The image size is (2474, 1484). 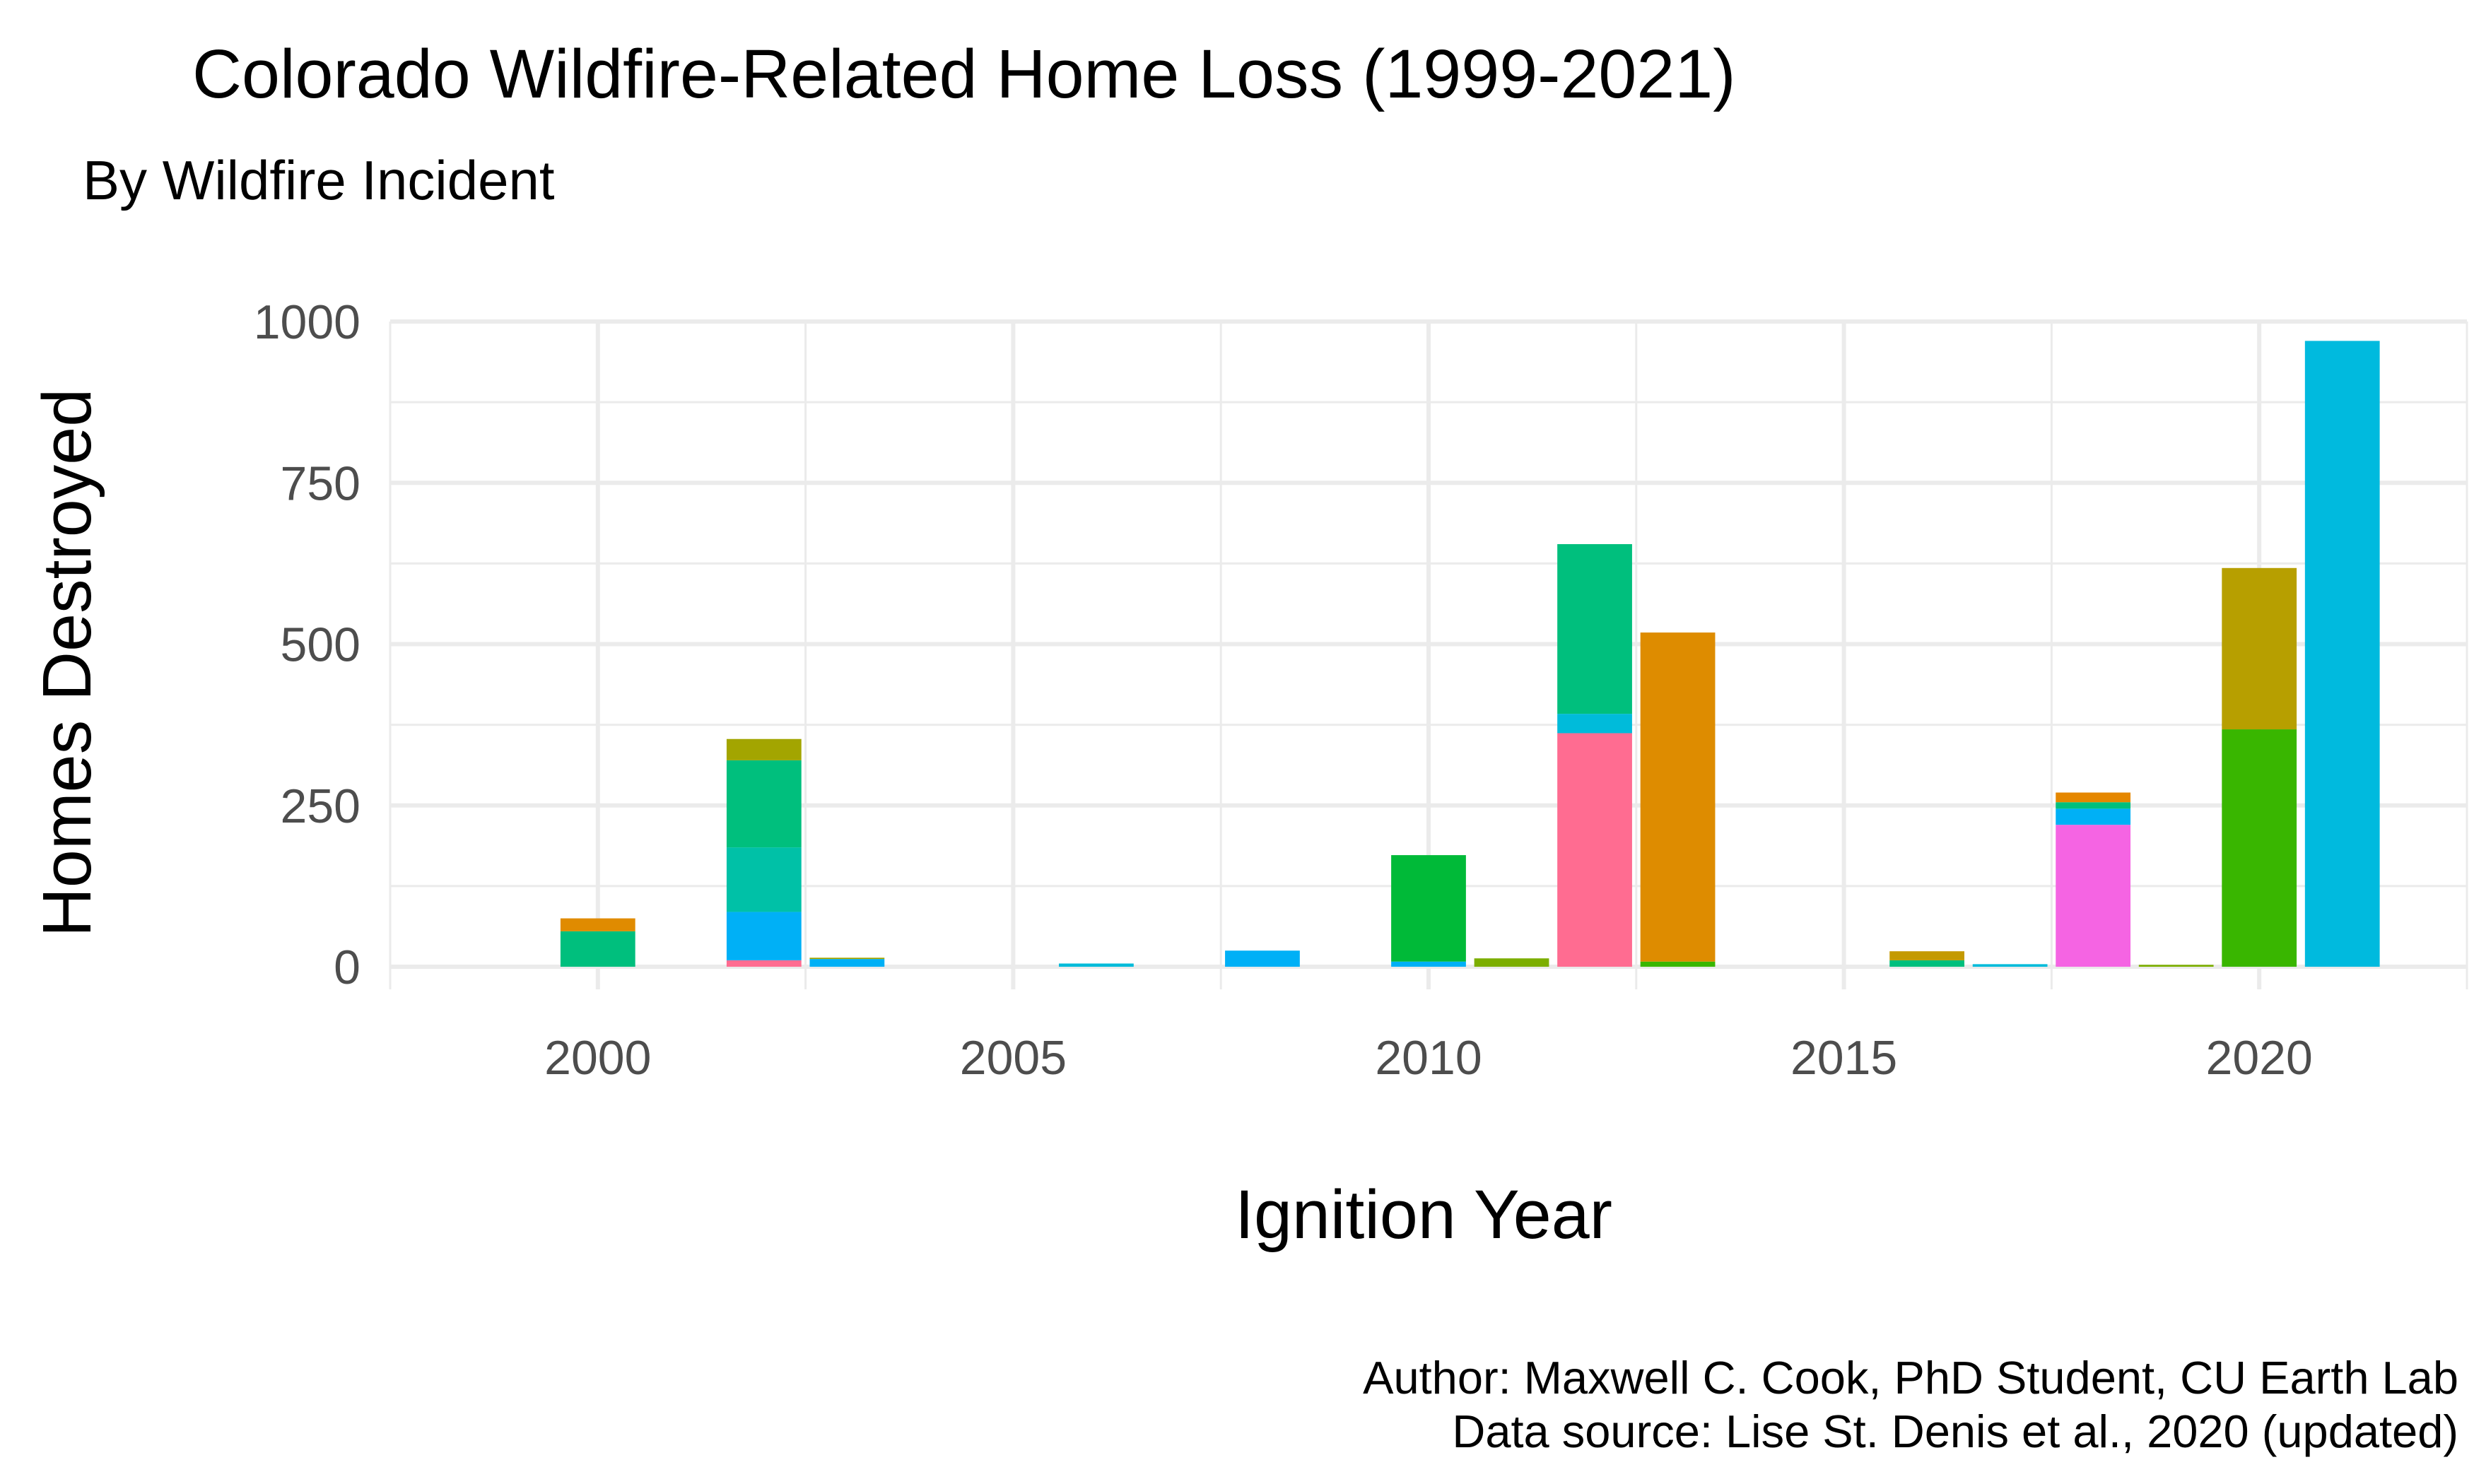 What do you see at coordinates (347, 967) in the screenshot?
I see `y-tick-label: 0` at bounding box center [347, 967].